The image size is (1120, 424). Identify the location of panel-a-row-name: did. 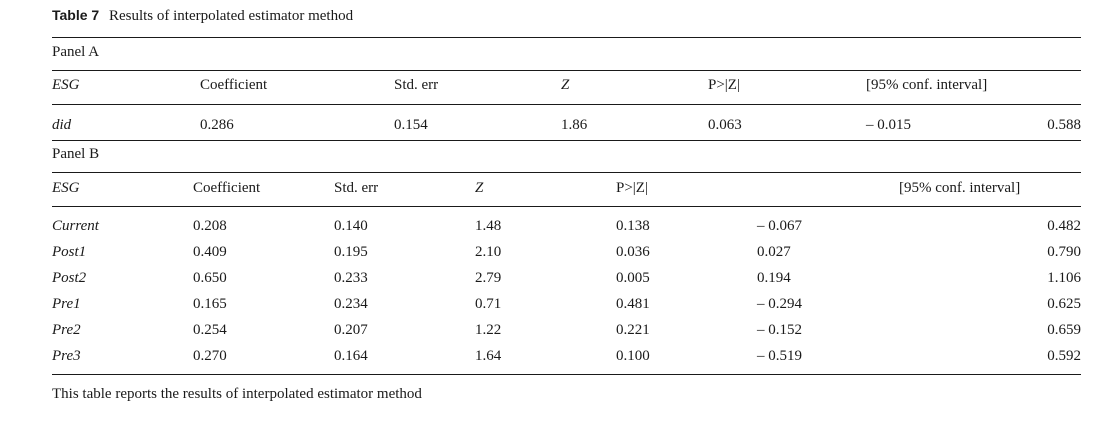
(62, 125).